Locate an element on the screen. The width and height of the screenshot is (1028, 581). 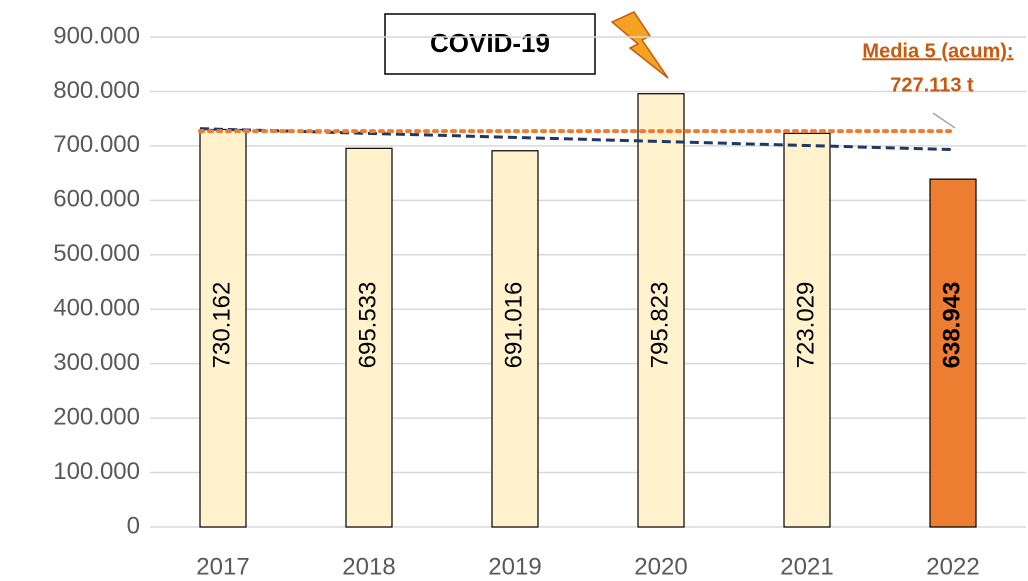
y-tick-label: 900.000 is located at coordinates (96, 35).